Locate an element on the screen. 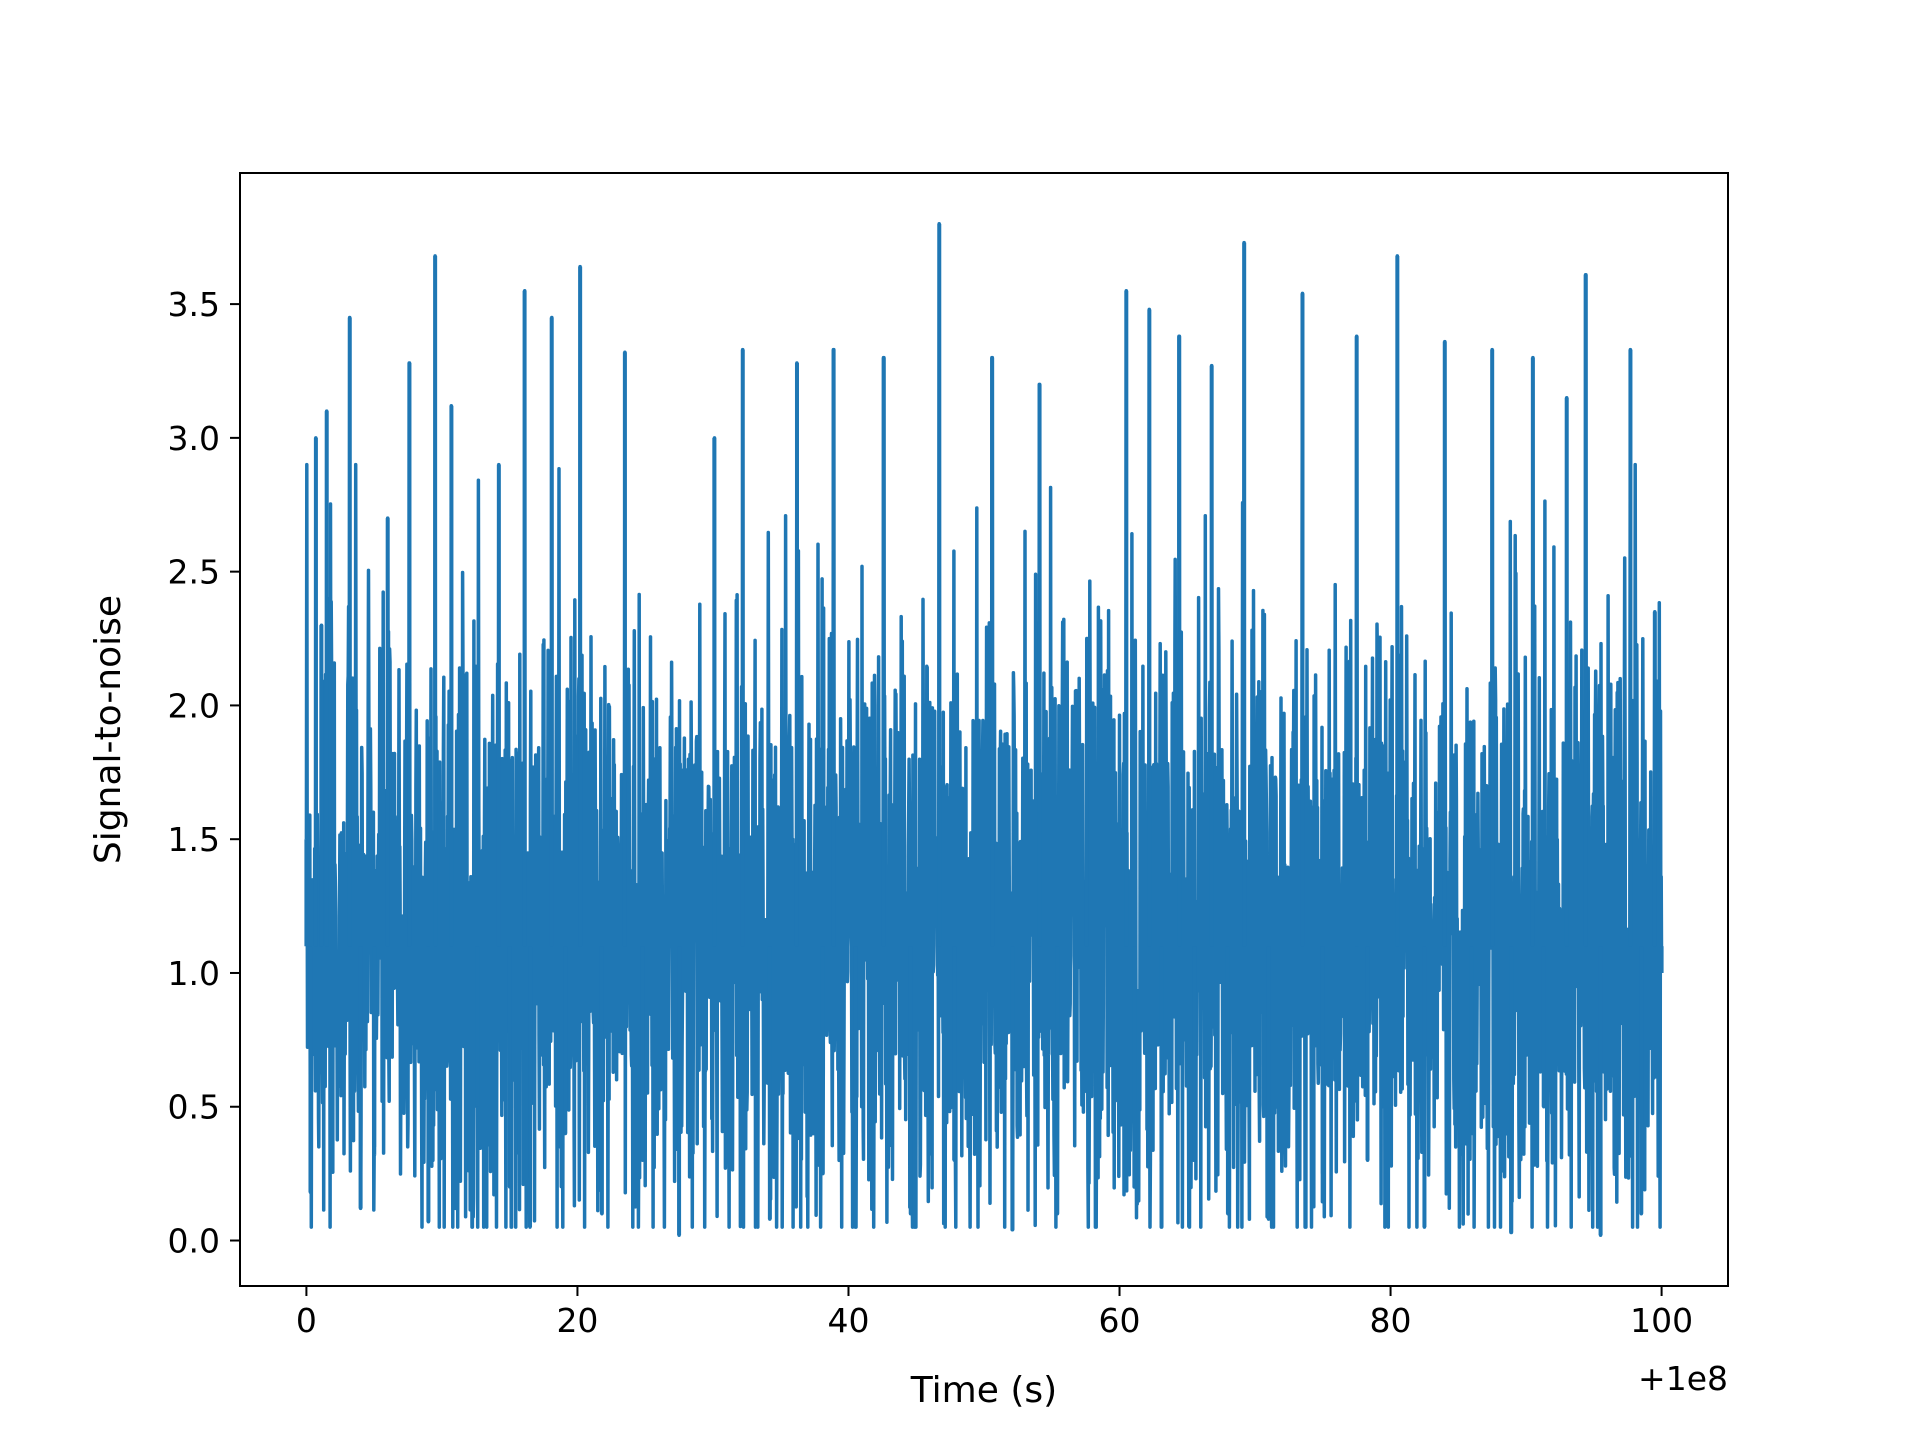 The height and width of the screenshot is (1440, 1920). x-tick-label: 0 is located at coordinates (306, 1320).